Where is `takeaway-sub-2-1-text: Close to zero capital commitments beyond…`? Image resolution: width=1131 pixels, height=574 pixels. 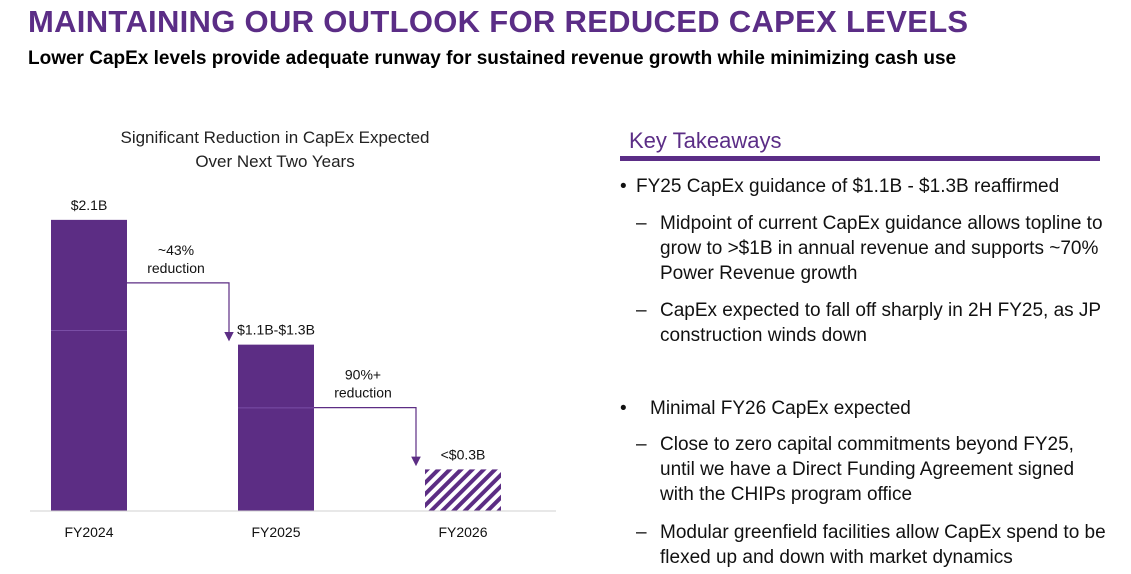
takeaway-sub-2-1-text: Close to zero capital commitments beyond… is located at coordinates (867, 469).